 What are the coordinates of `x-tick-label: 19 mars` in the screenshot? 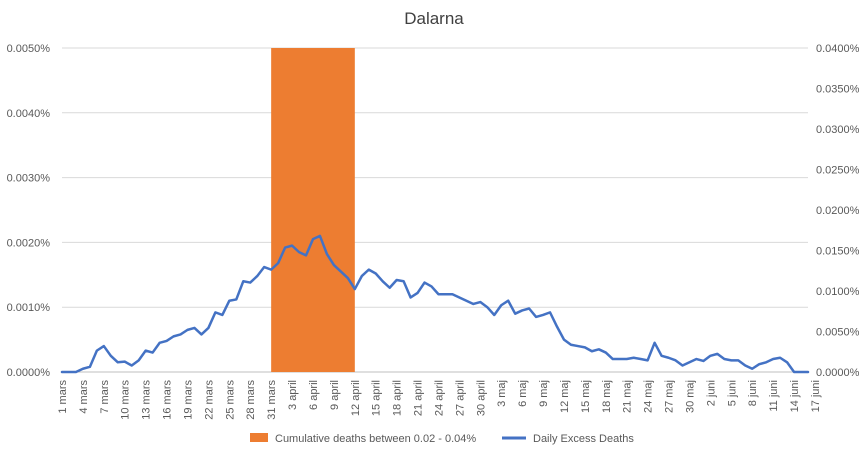 It's located at (188, 400).